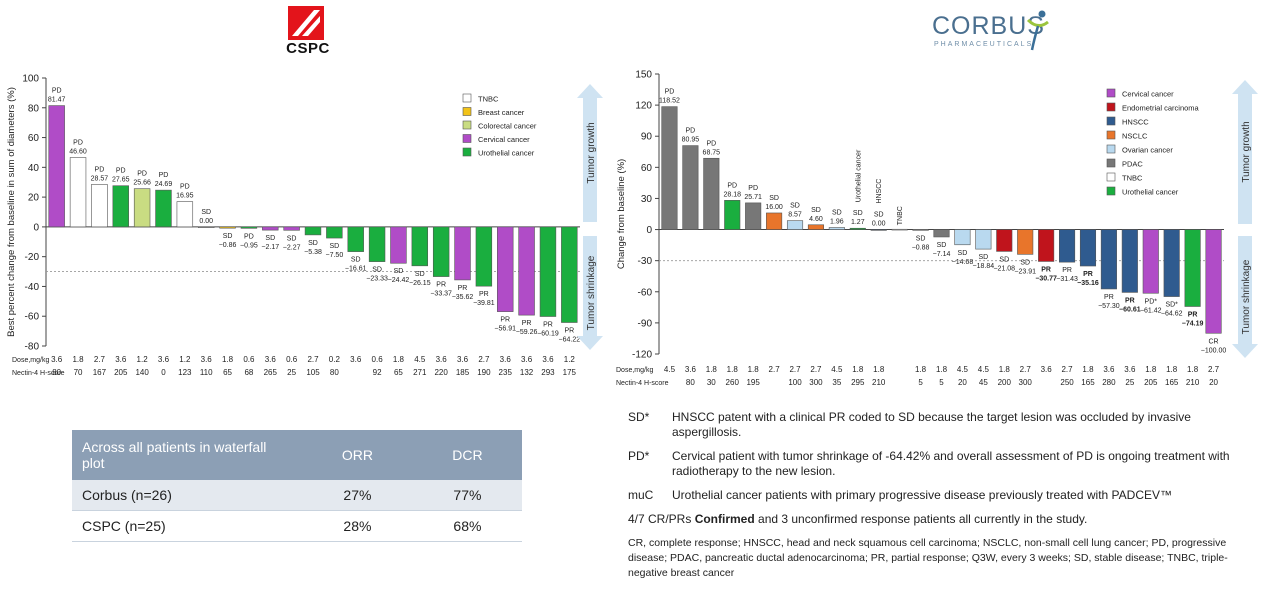 This screenshot has height=595, width=1274. Describe the element at coordinates (647, 168) in the screenshot. I see `y-tick-label: 60` at that location.